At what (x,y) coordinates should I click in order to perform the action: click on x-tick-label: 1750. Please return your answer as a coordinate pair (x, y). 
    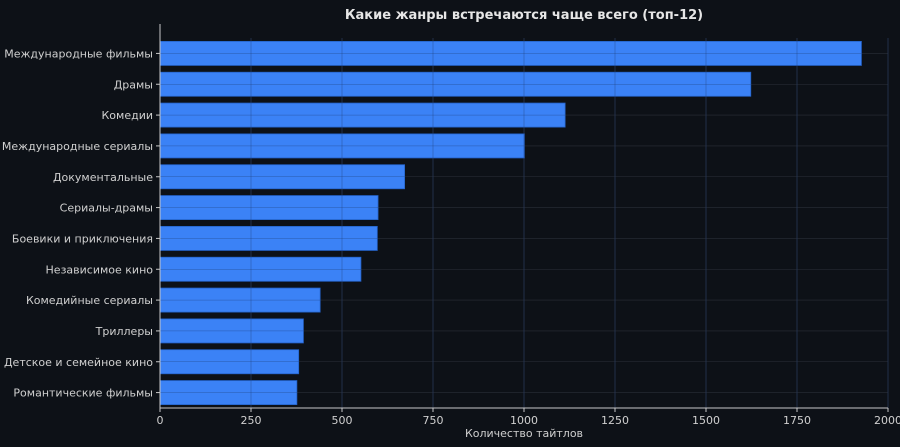
    Looking at the image, I should click on (797, 420).